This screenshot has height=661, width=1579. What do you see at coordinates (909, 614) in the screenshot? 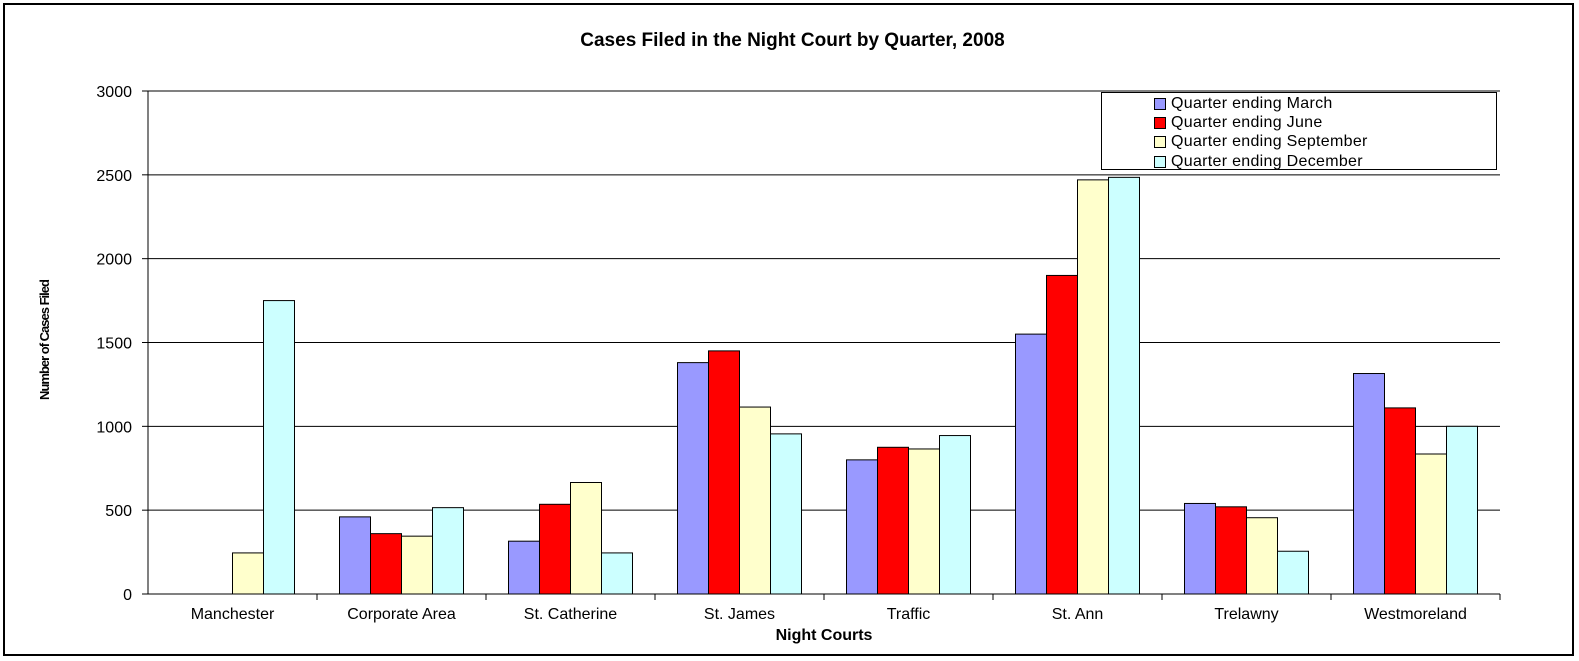
I see `x-tick-label: Traffic` at bounding box center [909, 614].